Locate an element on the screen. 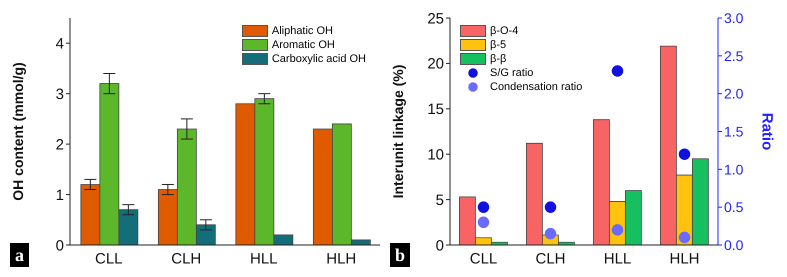 The image size is (787, 277). y2-tick-label: 0.5 is located at coordinates (734, 207).